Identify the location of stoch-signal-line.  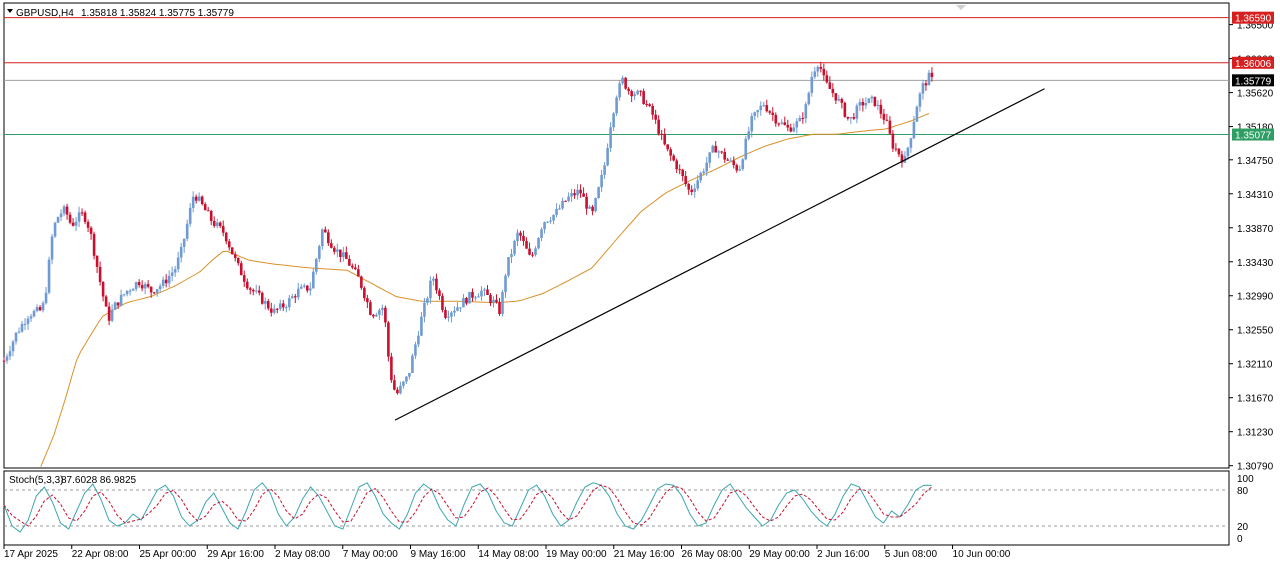
(468, 505).